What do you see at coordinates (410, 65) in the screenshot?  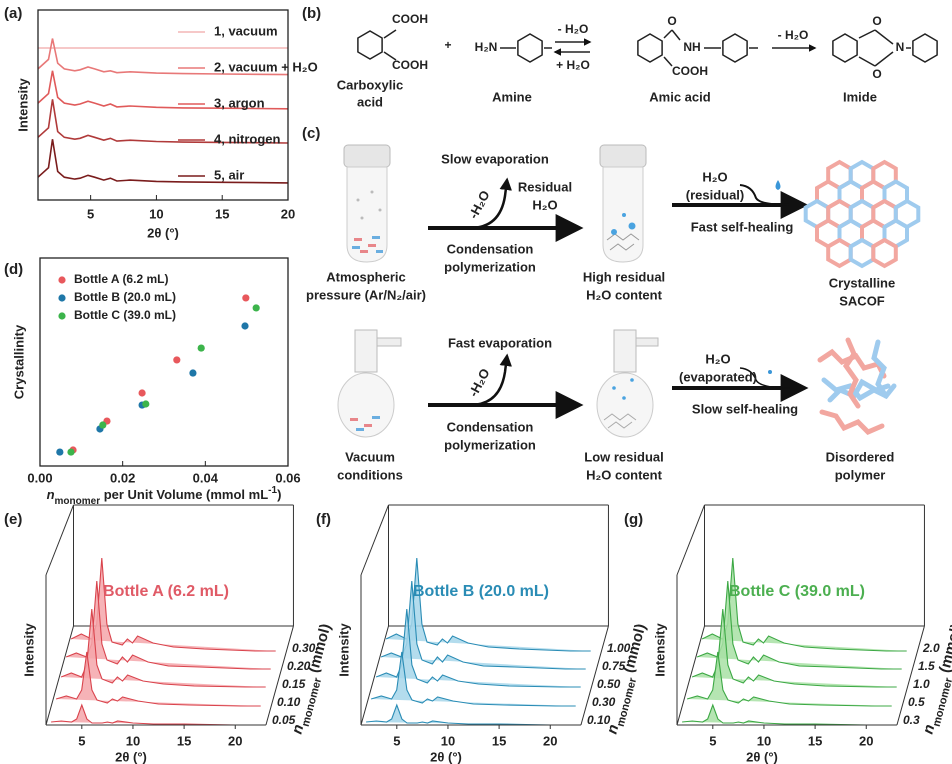 I see `scheme-label: COOH` at bounding box center [410, 65].